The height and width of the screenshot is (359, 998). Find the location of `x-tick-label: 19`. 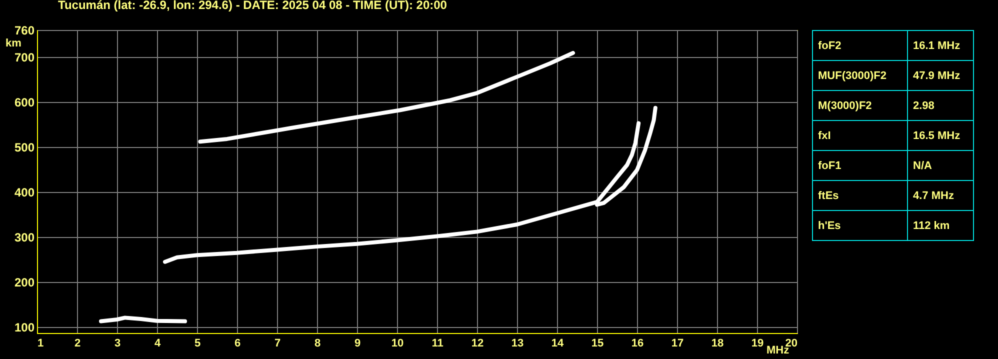

x-tick-label: 19 is located at coordinates (757, 344).